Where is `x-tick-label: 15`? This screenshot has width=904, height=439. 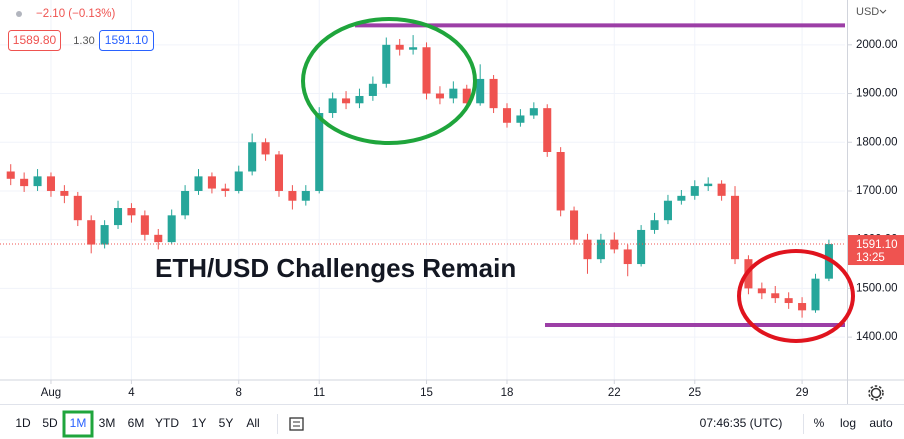
x-tick-label: 15 is located at coordinates (426, 393).